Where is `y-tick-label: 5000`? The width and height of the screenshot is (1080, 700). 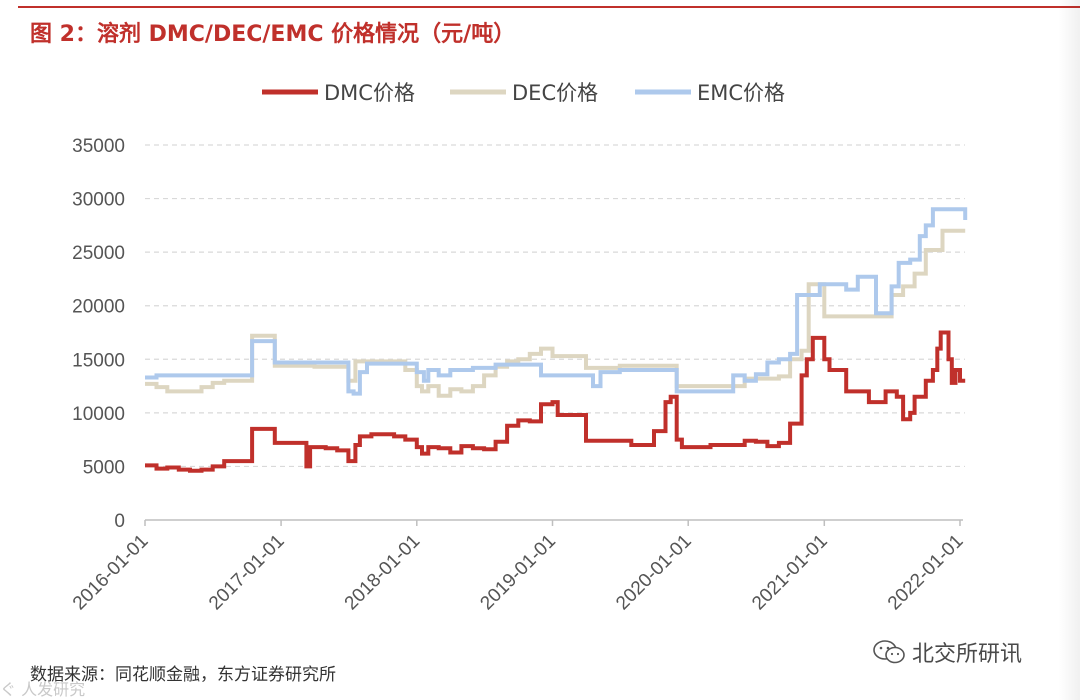
y-tick-label: 5000 is located at coordinates (104, 467).